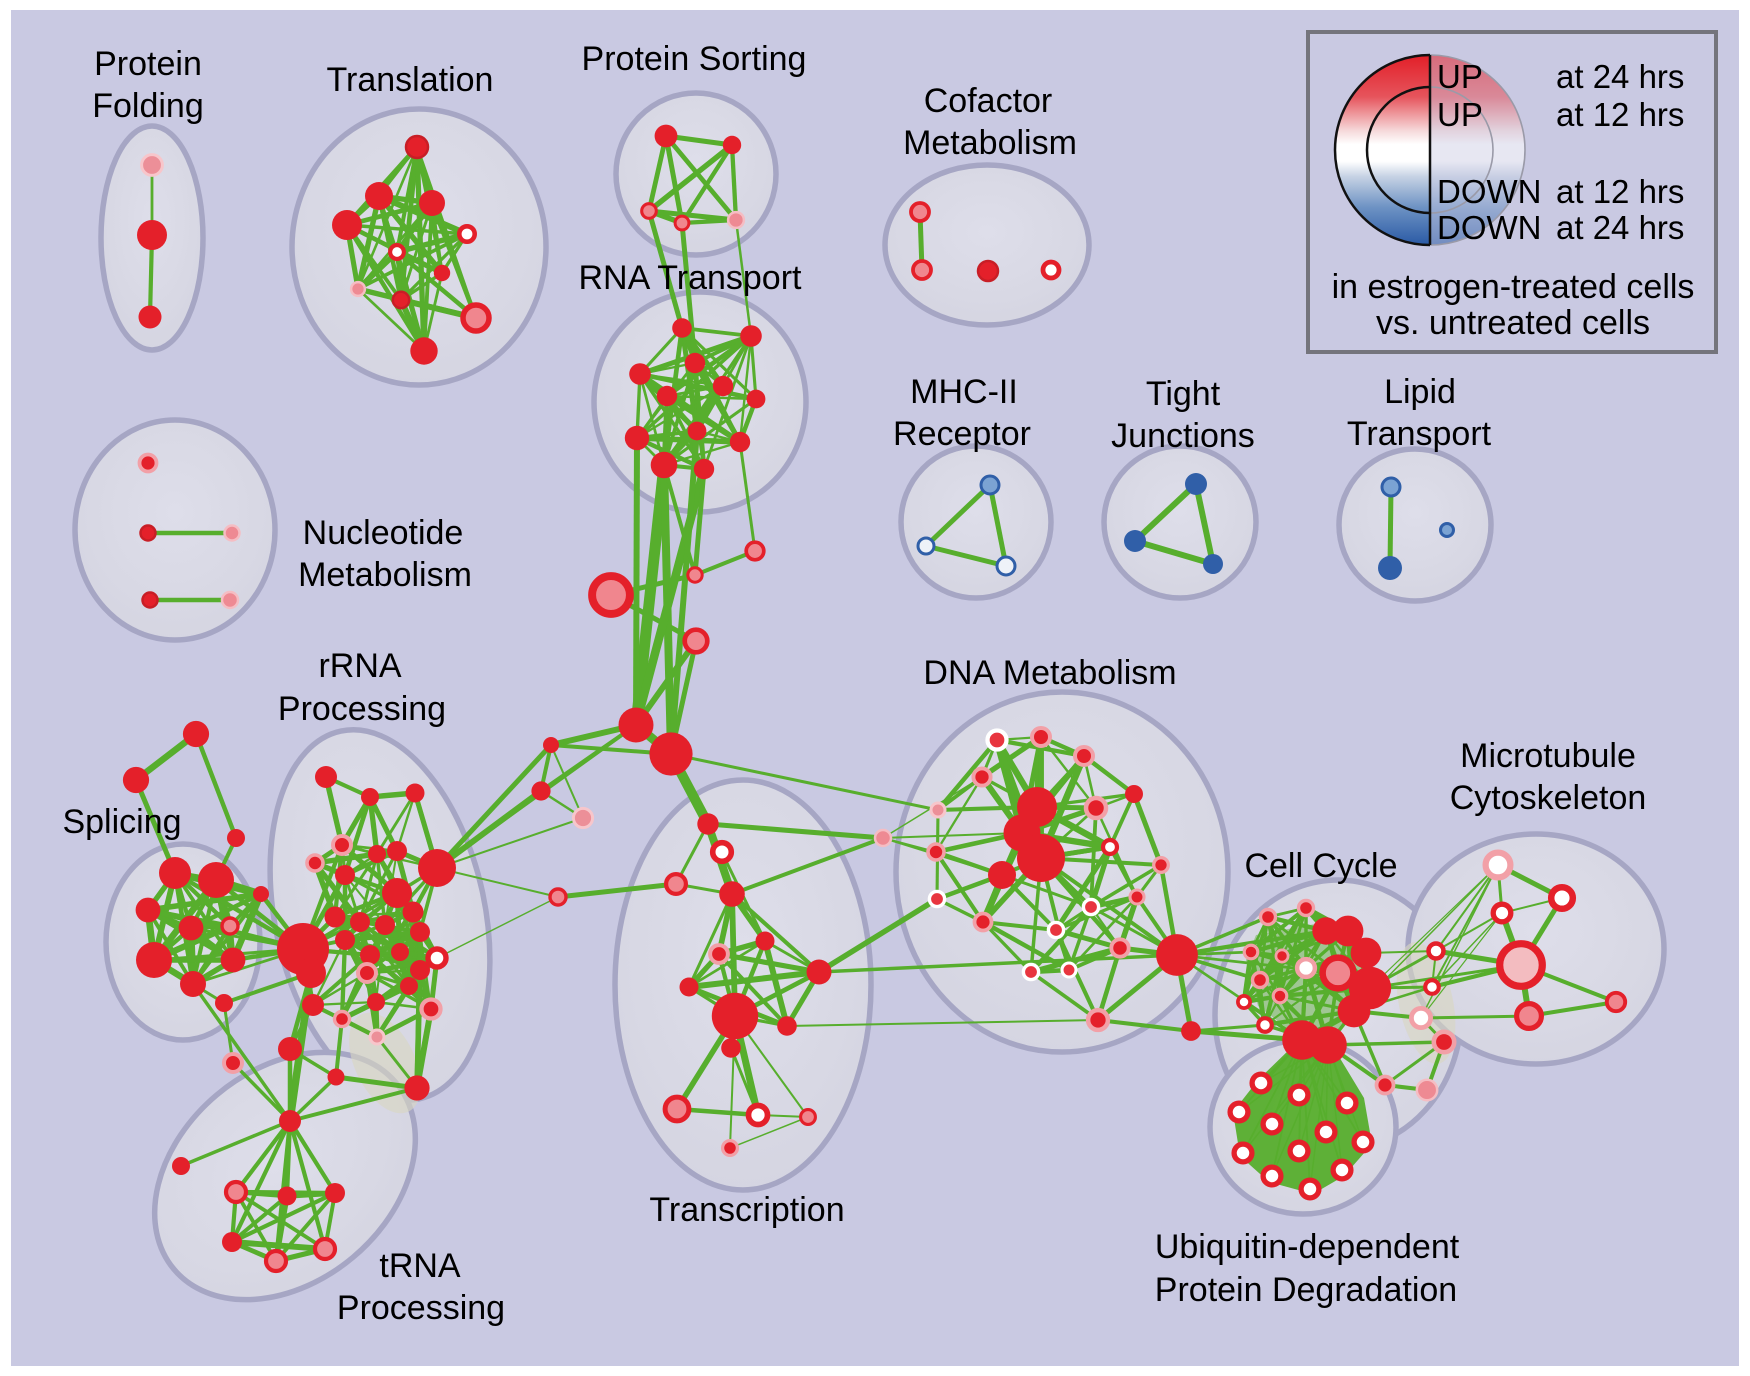  What do you see at coordinates (691, 278) in the screenshot?
I see `svg-text: RNA Transport` at bounding box center [691, 278].